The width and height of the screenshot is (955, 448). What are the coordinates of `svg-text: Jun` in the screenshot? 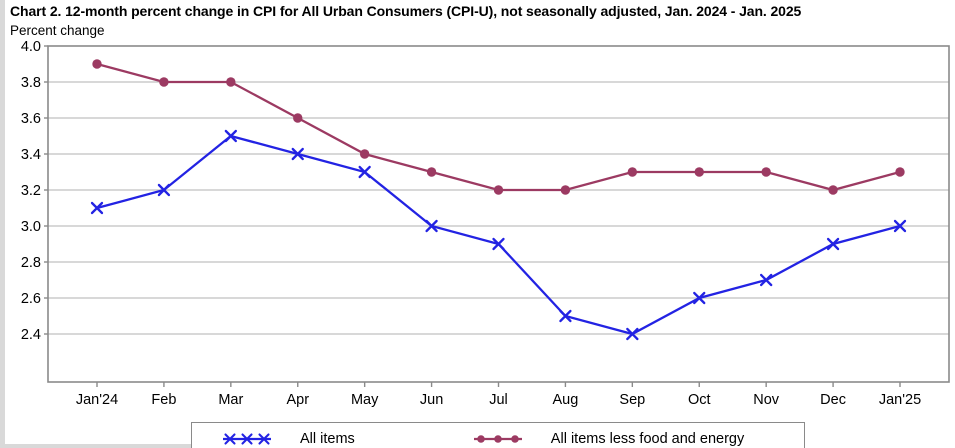 It's located at (431, 400).